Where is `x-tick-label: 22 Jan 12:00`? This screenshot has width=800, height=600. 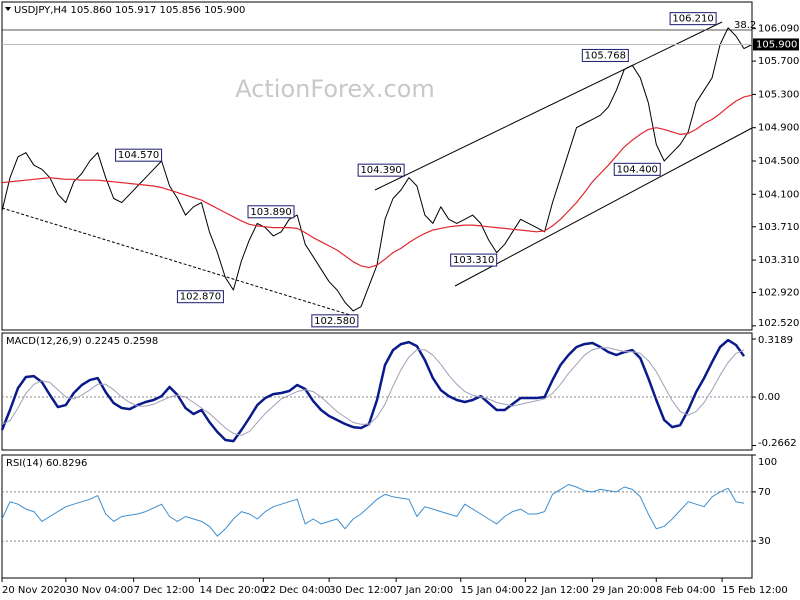 x-tick-label: 22 Jan 12:00 is located at coordinates (556, 590).